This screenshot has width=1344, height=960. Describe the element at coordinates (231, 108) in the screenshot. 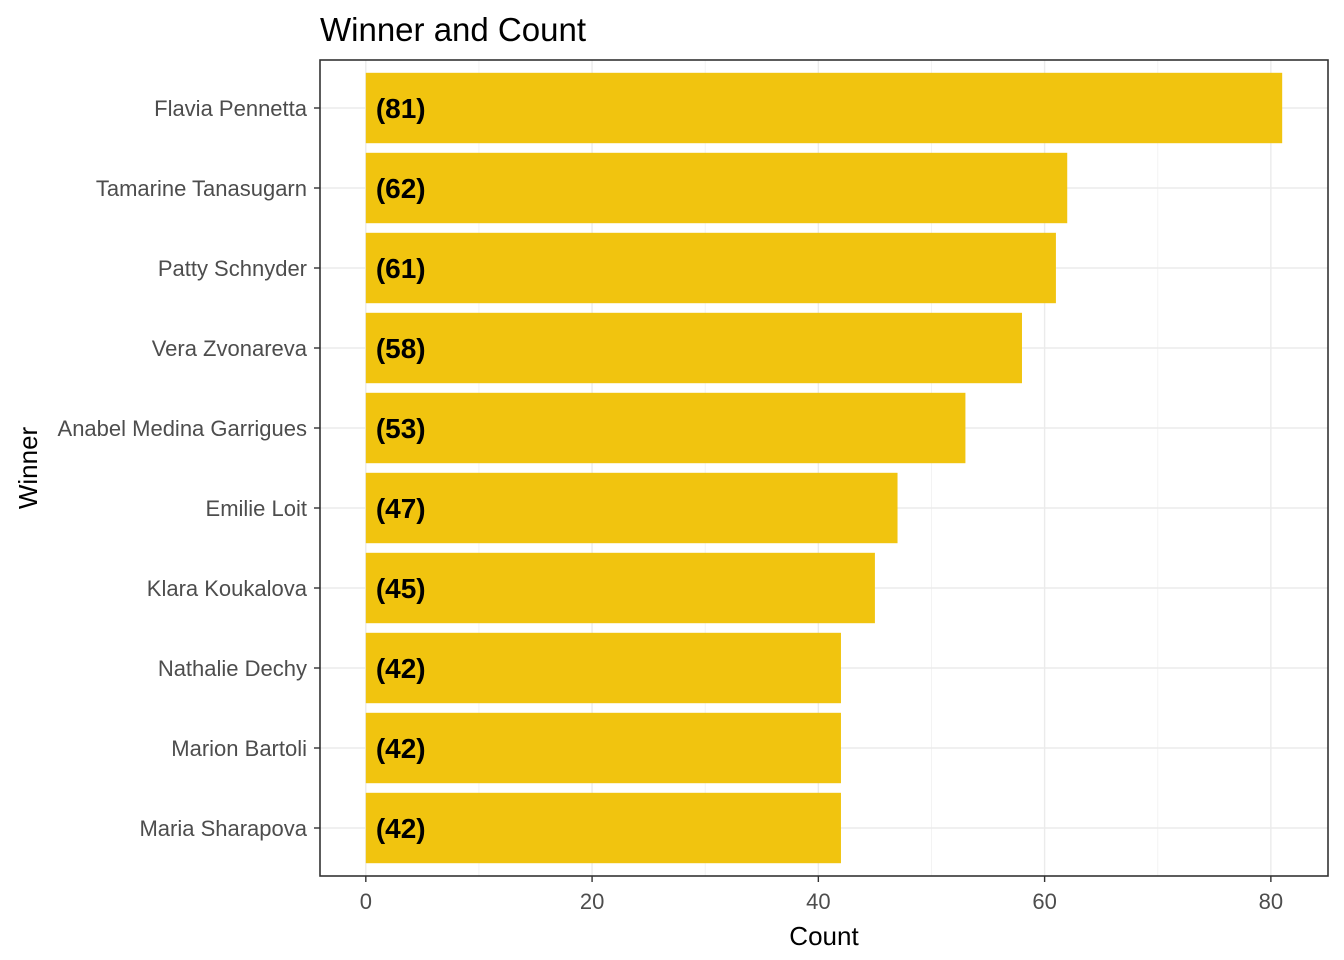

I see `y-tick-label: Flavia Pennetta` at that location.